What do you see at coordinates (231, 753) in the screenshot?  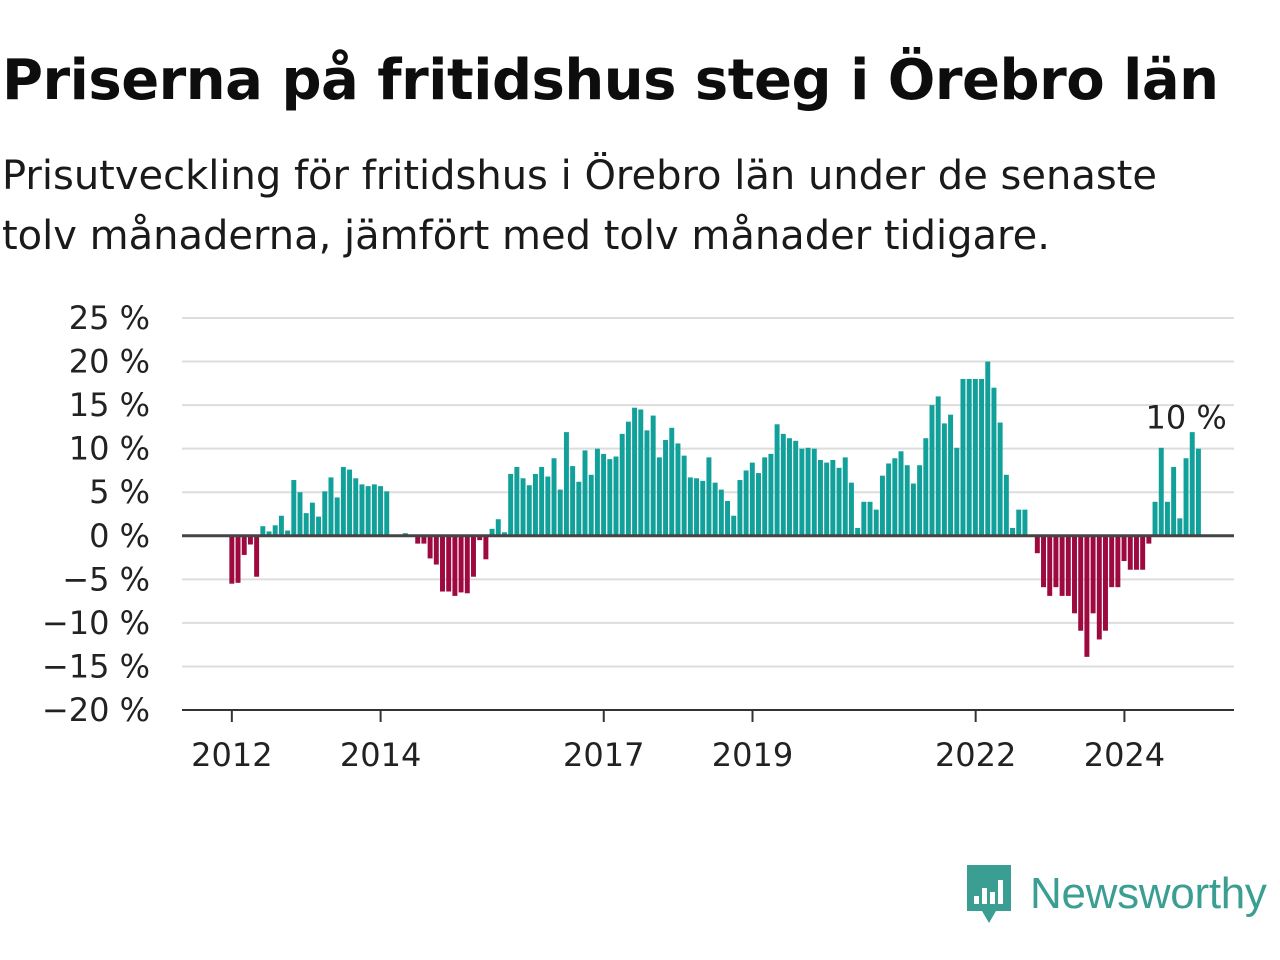 I see `x-tick-label: 2012` at bounding box center [231, 753].